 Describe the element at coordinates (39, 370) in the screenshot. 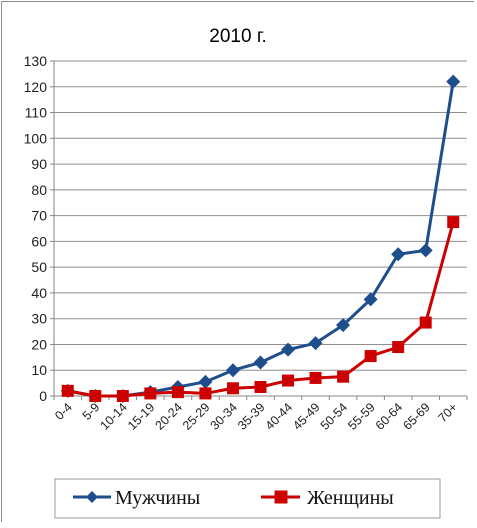

I see `y-tick-label: 10` at that location.